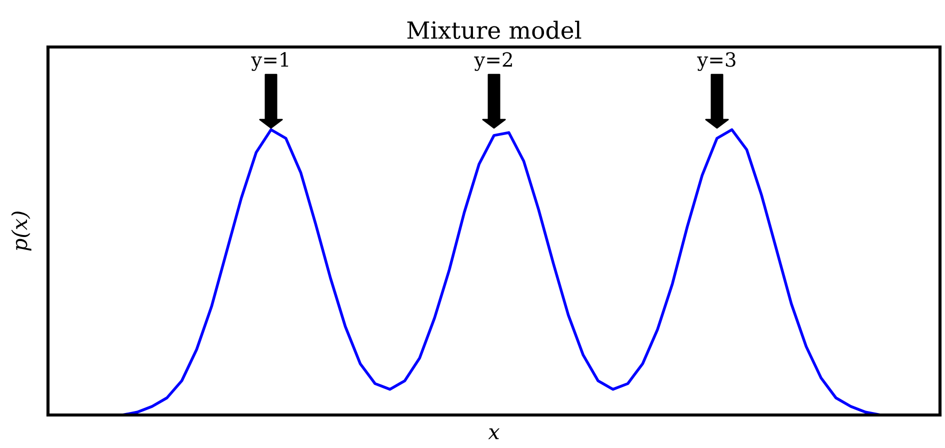 The height and width of the screenshot is (448, 945). I want to click on text: y=2, so click(493, 61).